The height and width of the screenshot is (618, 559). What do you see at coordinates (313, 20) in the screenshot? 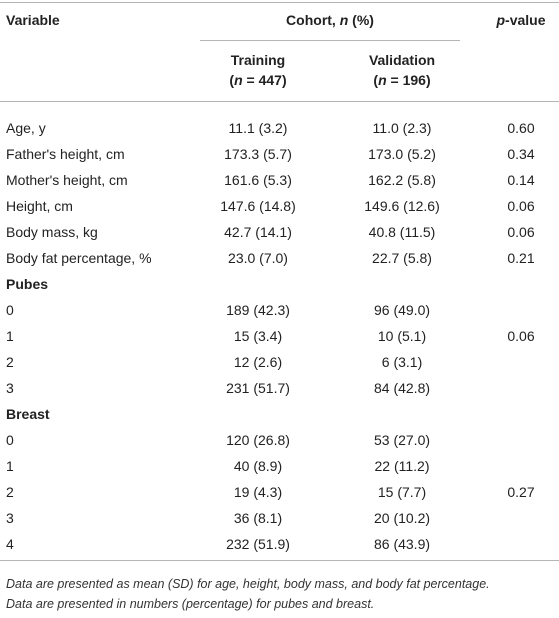
I see `text: Cohort,` at bounding box center [313, 20].